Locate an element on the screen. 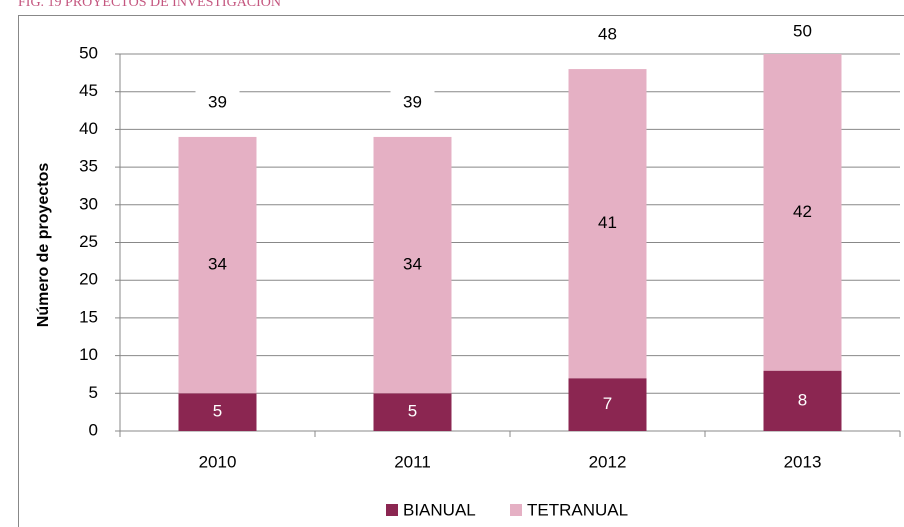 Image resolution: width=904 pixels, height=527 pixels. y-tick-label: 40 is located at coordinates (88, 128).